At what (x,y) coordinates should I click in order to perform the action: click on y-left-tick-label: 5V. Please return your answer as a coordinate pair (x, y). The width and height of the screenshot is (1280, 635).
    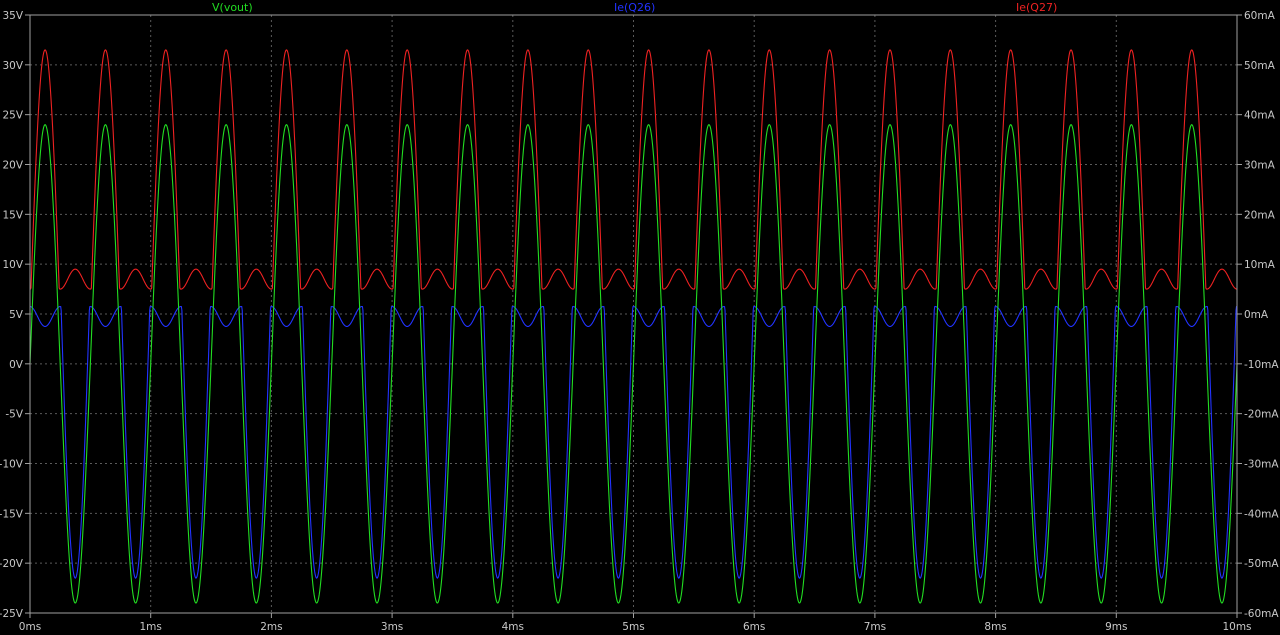
    Looking at the image, I should click on (16, 315).